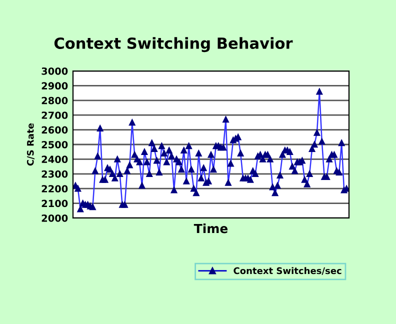 Image resolution: width=396 pixels, height=324 pixels. I want to click on y-tick-label: 2200, so click(55, 188).